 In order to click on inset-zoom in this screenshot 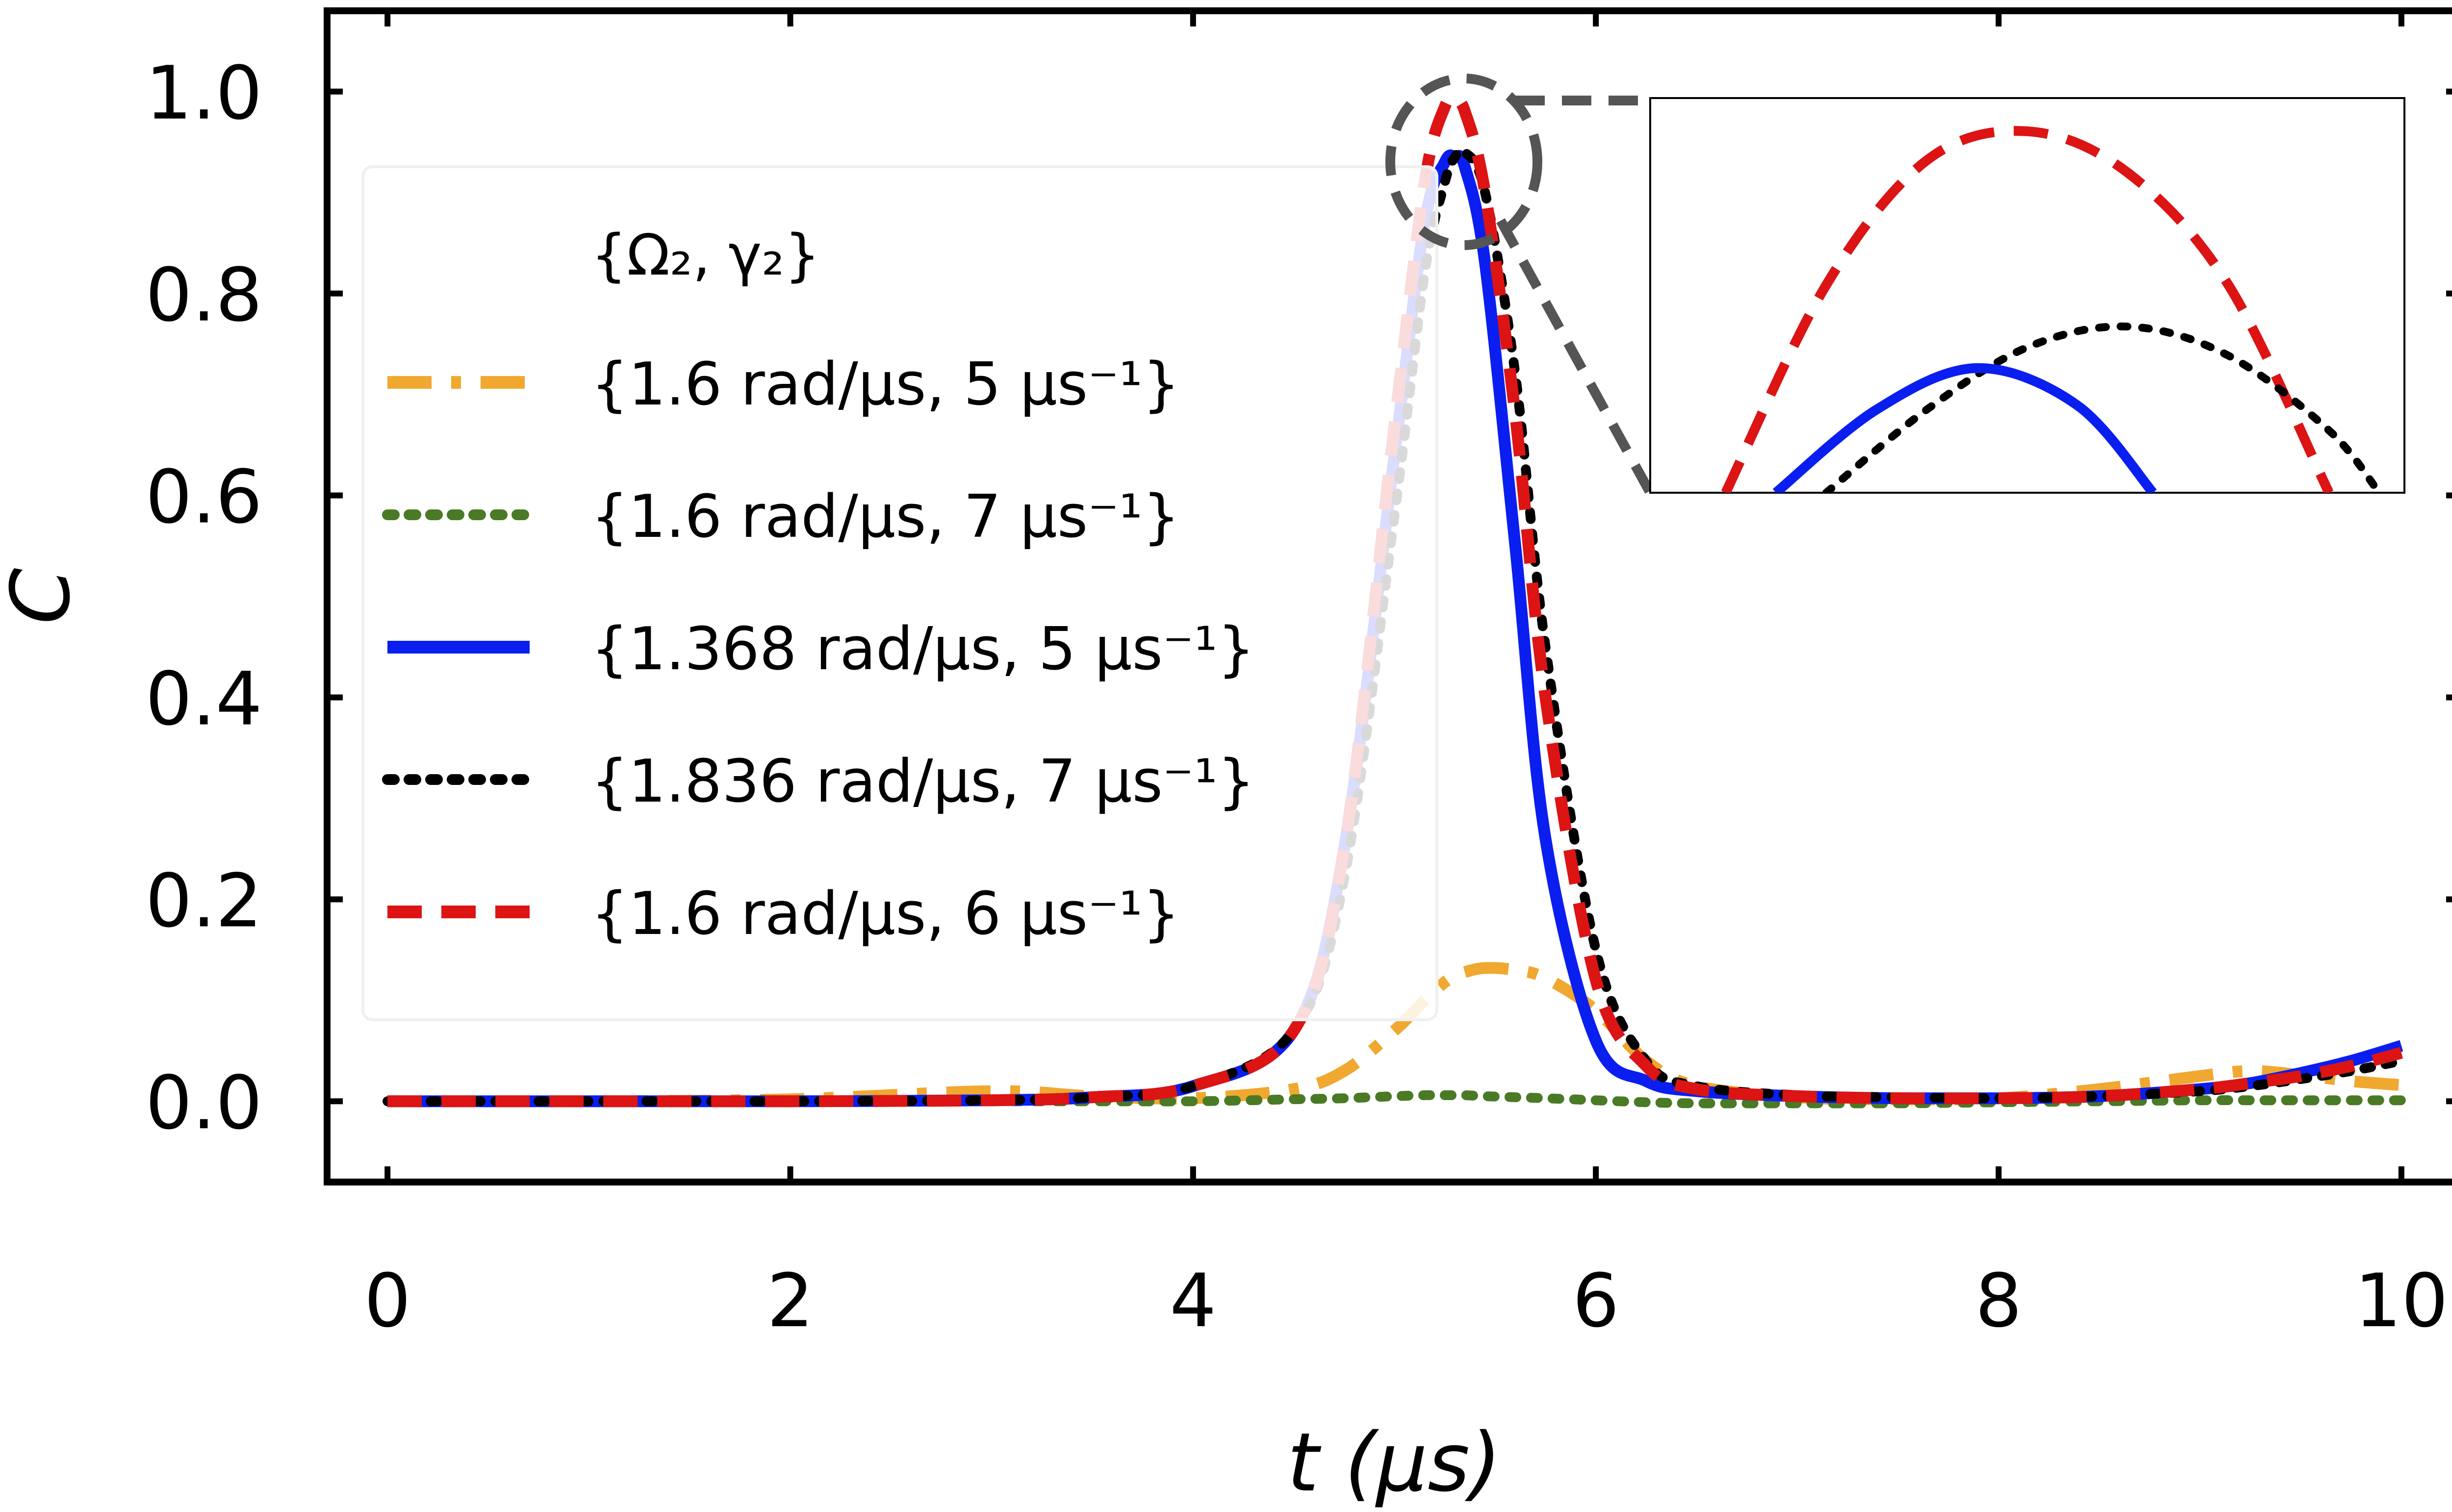, I will do `click(1895, 284)`.